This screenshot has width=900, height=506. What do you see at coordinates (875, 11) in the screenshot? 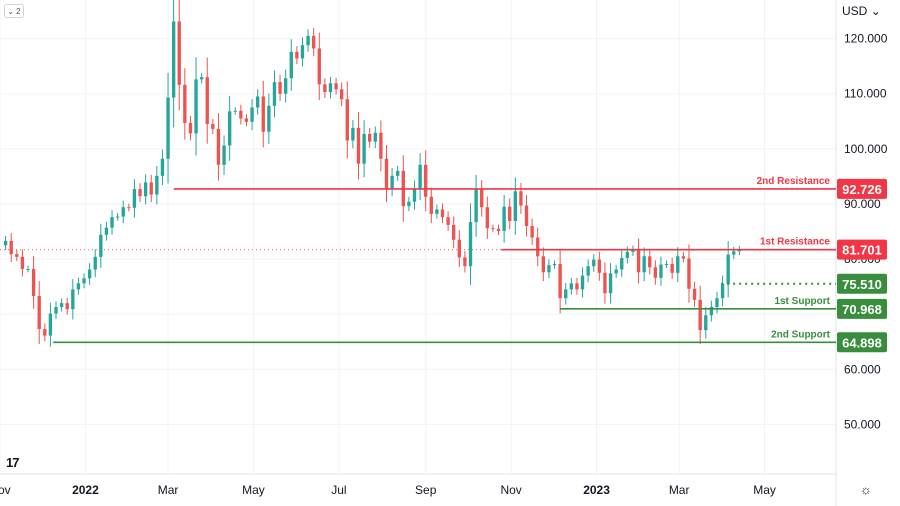
I see `caret-icon: ⌄` at bounding box center [875, 11].